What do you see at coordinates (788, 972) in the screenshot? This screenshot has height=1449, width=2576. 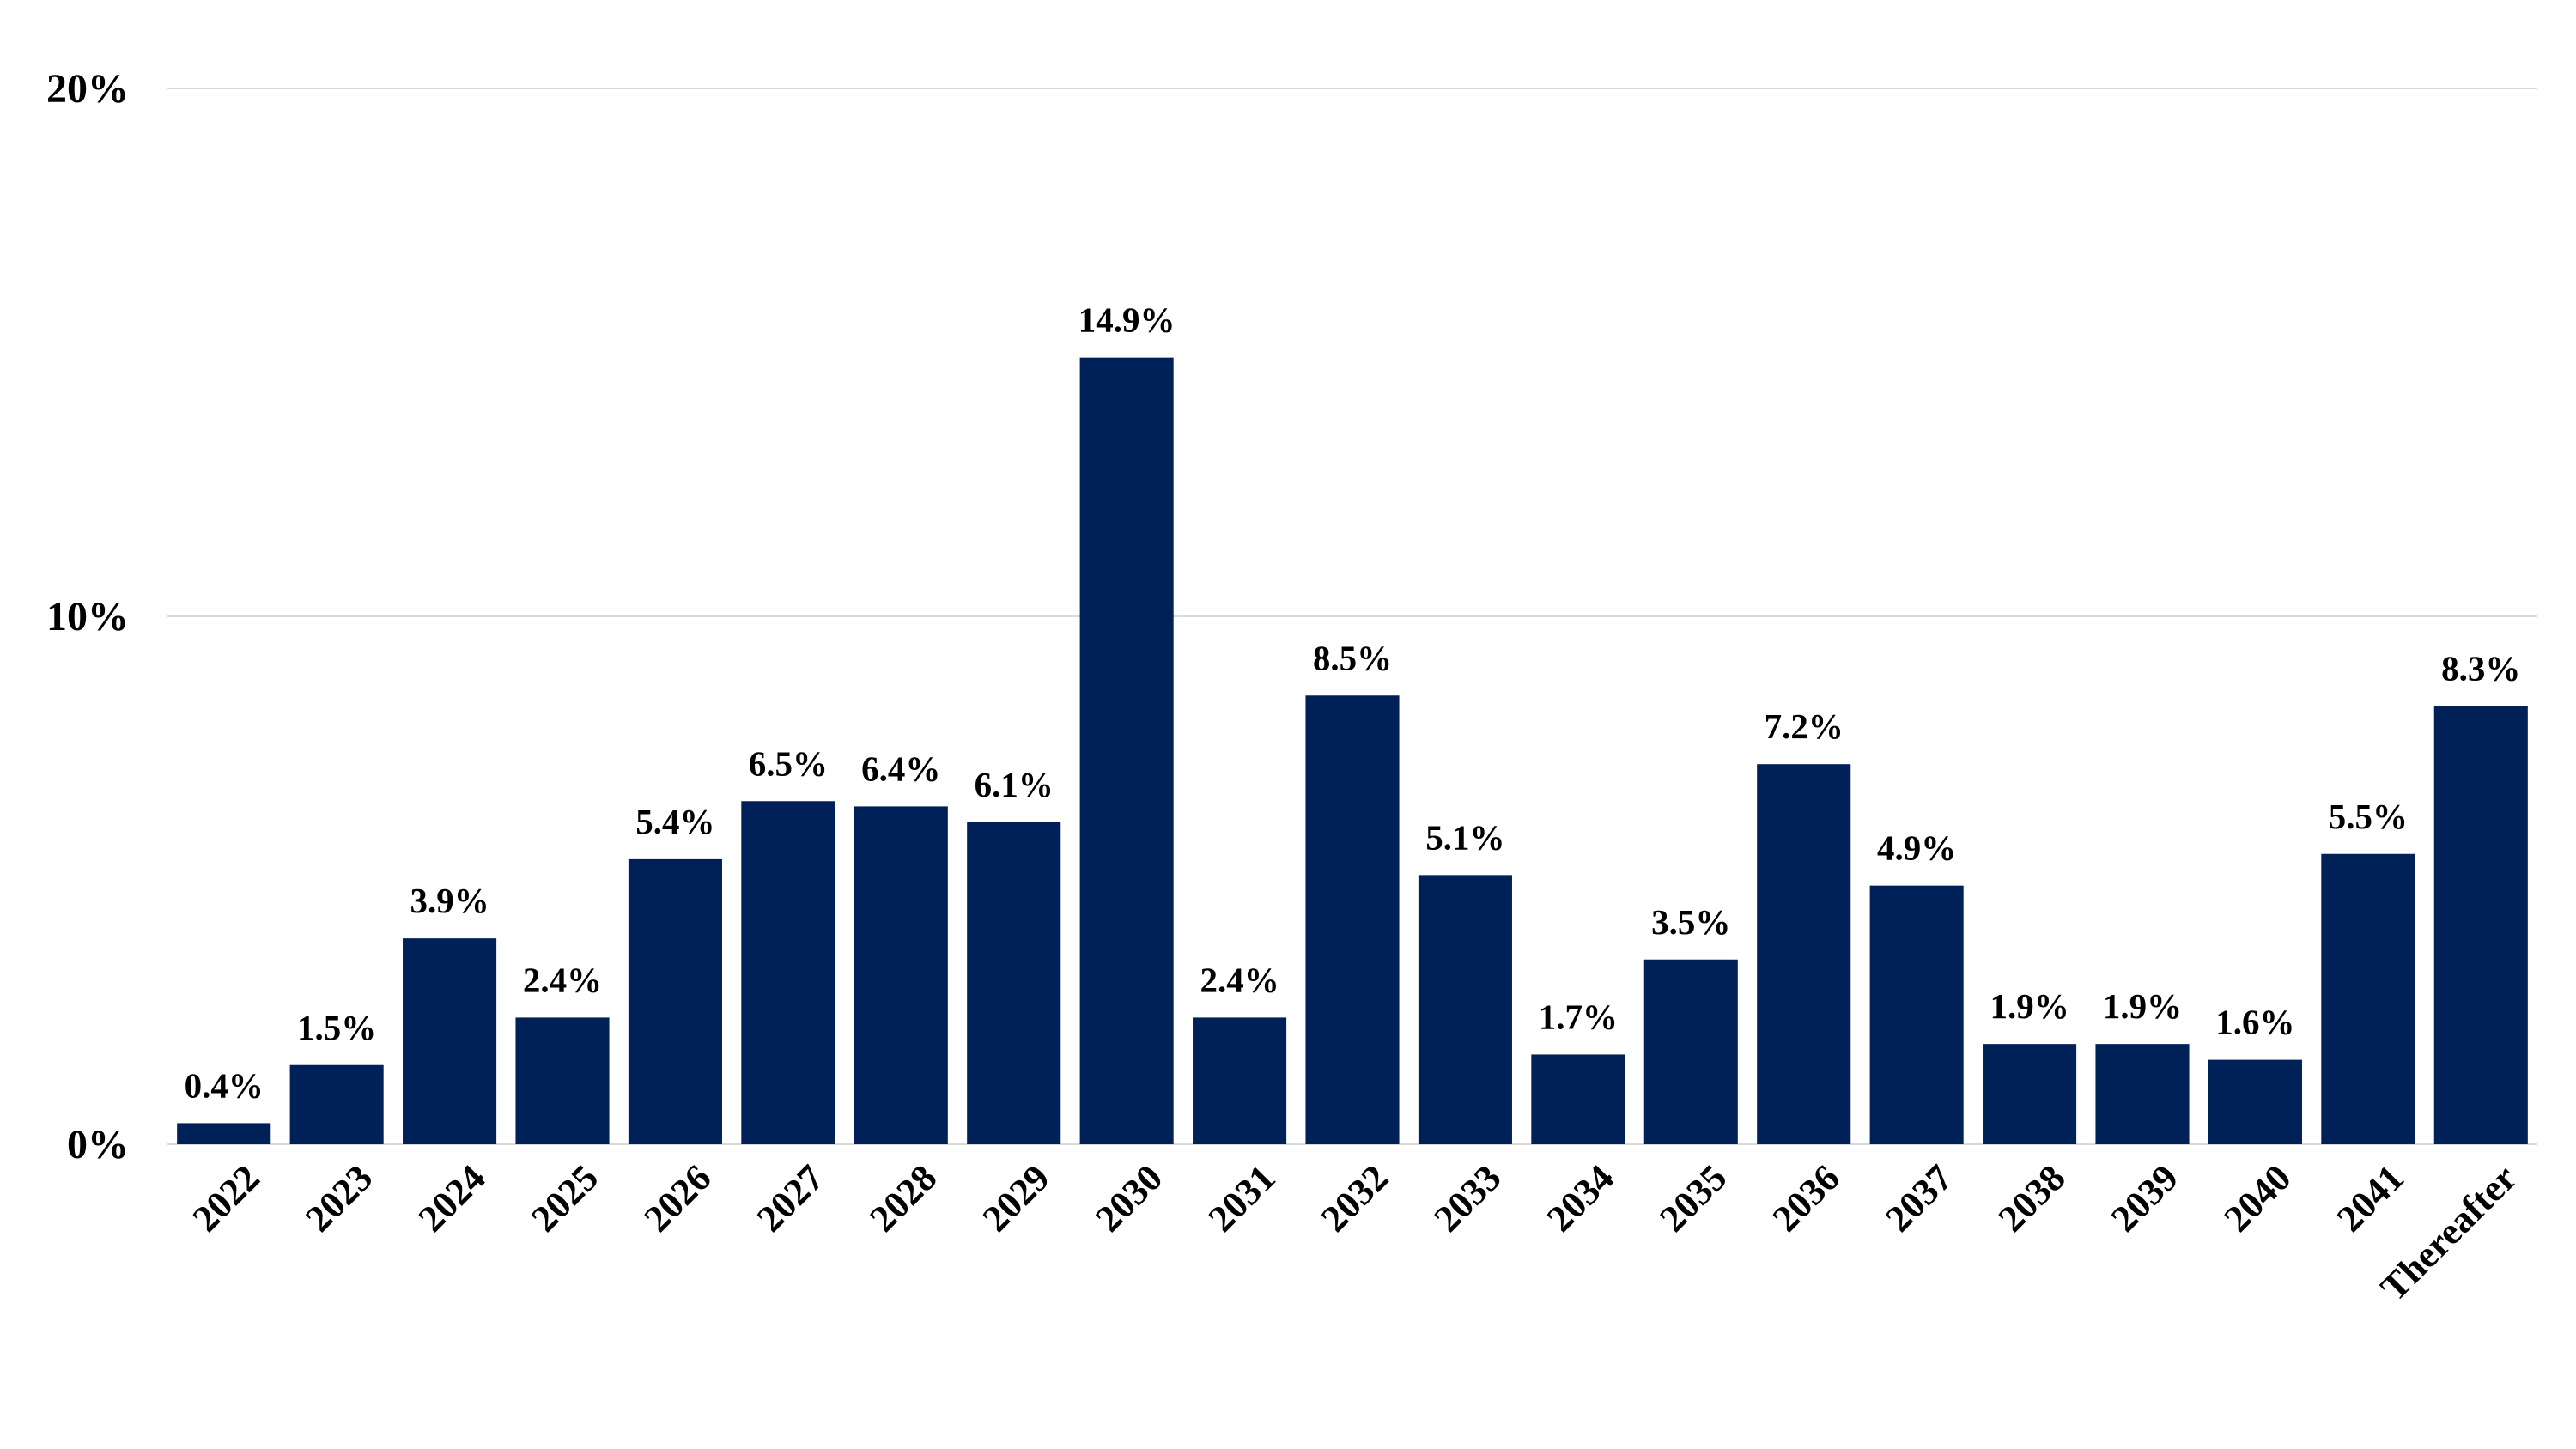 I see `bar-2027` at bounding box center [788, 972].